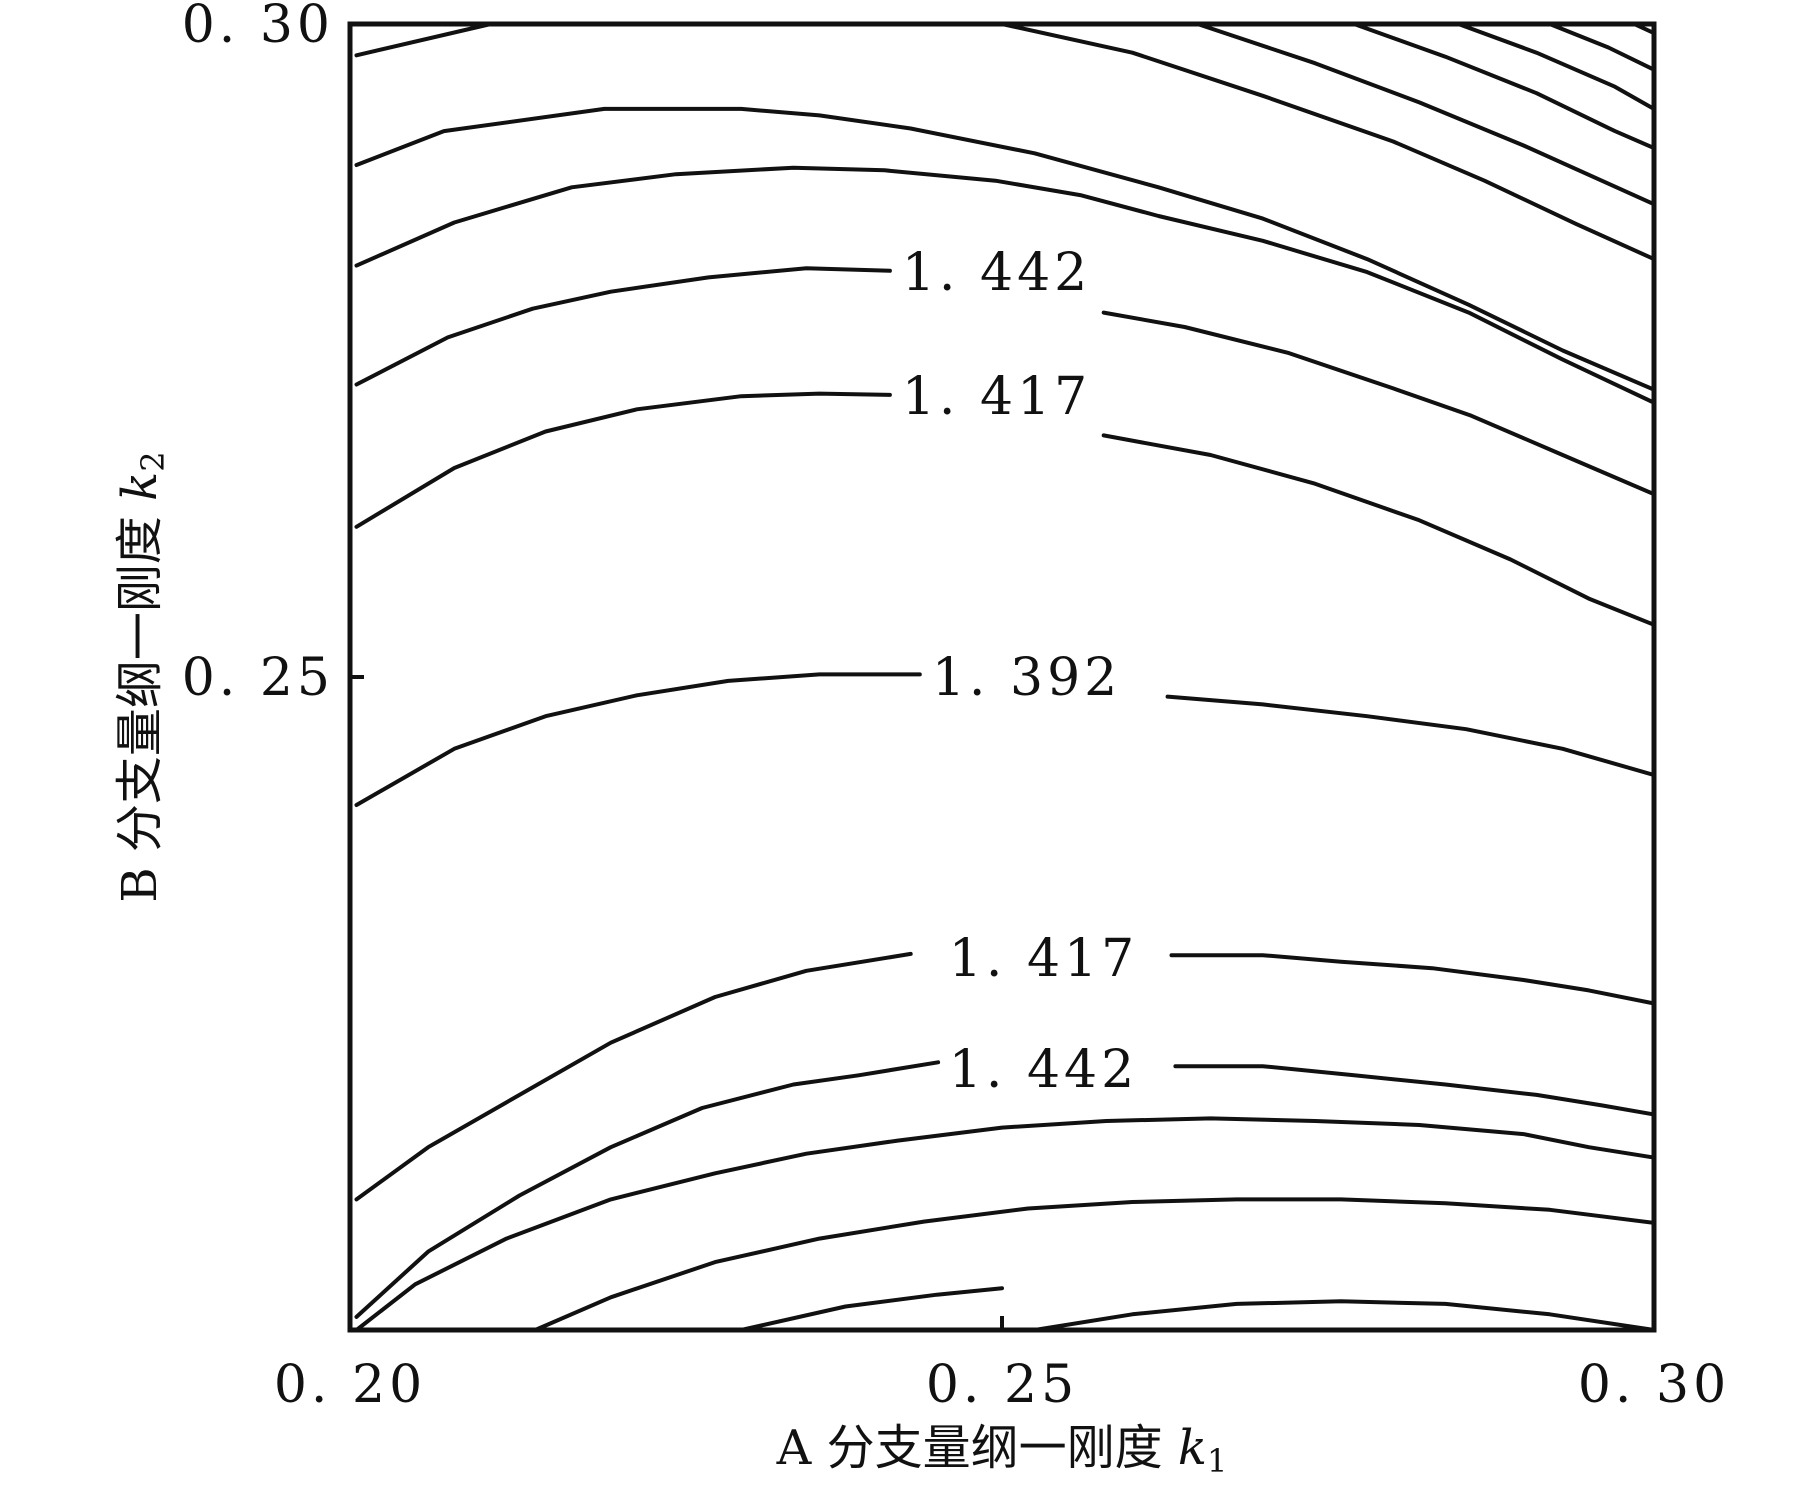  What do you see at coordinates (140, 486) in the screenshot?
I see `y-axis-label-var: k` at bounding box center [140, 486].